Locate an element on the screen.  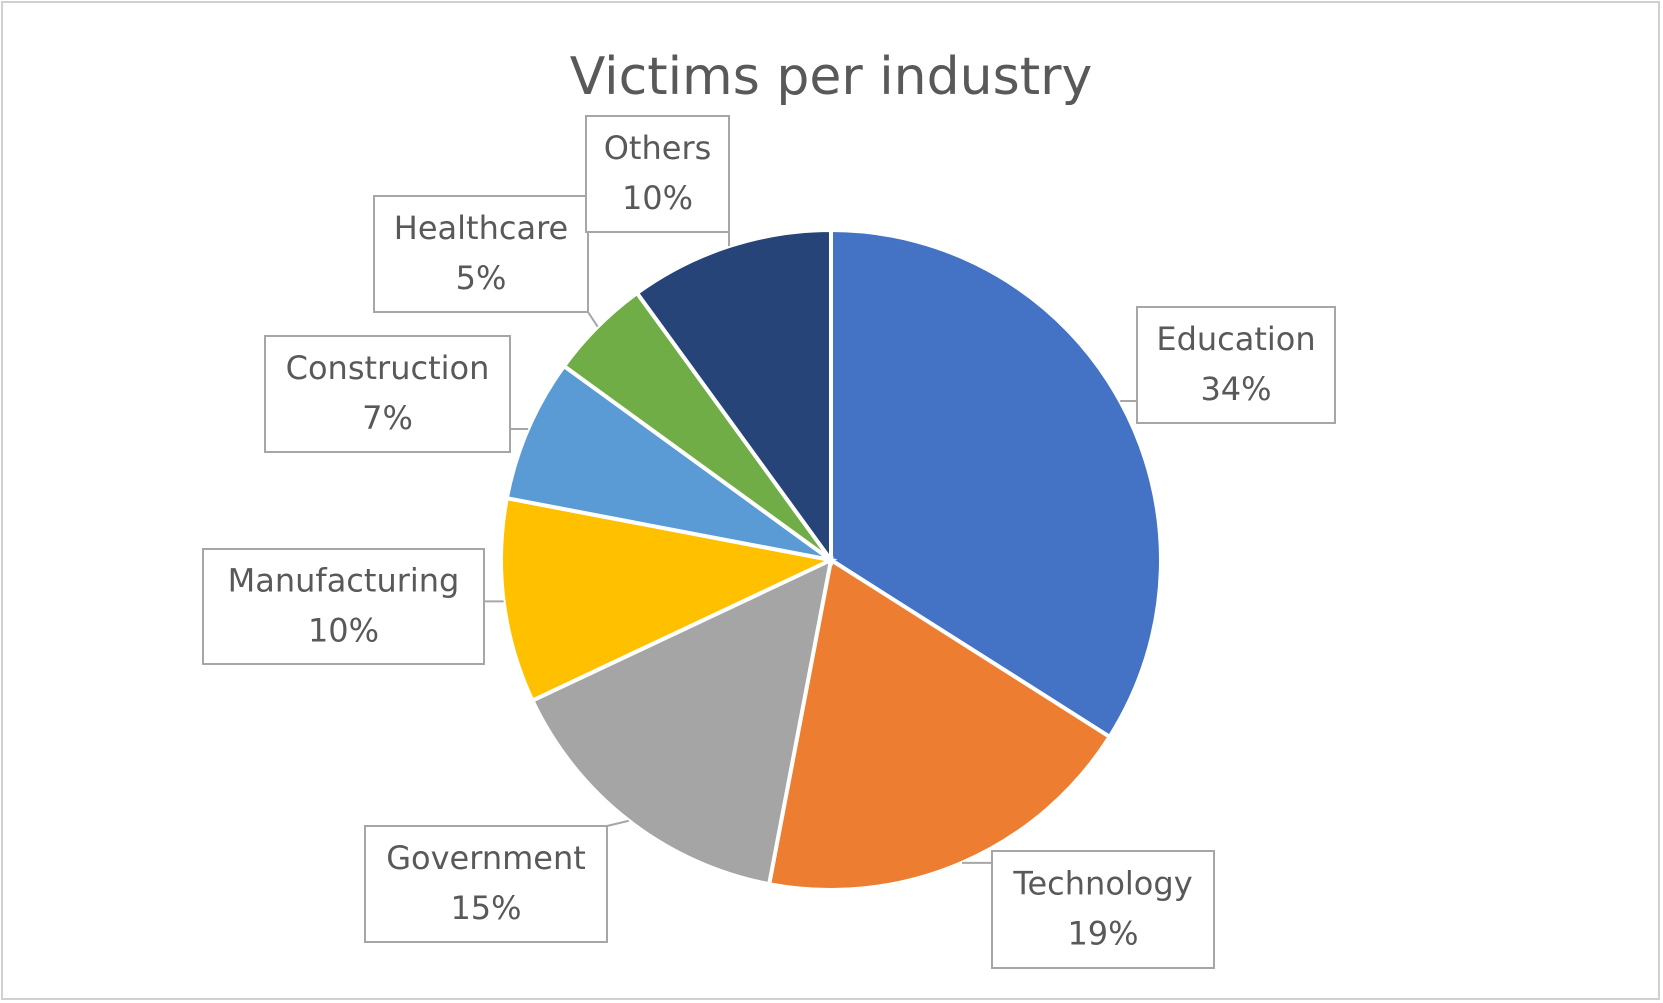
value-label: 15% is located at coordinates (485, 908).